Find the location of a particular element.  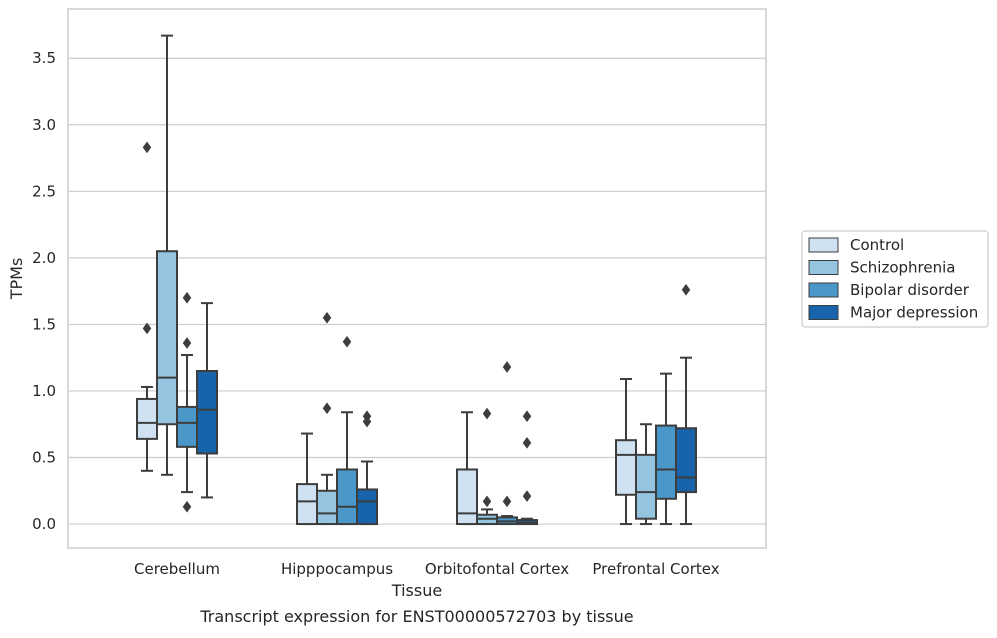

legend-label: Control is located at coordinates (877, 245).